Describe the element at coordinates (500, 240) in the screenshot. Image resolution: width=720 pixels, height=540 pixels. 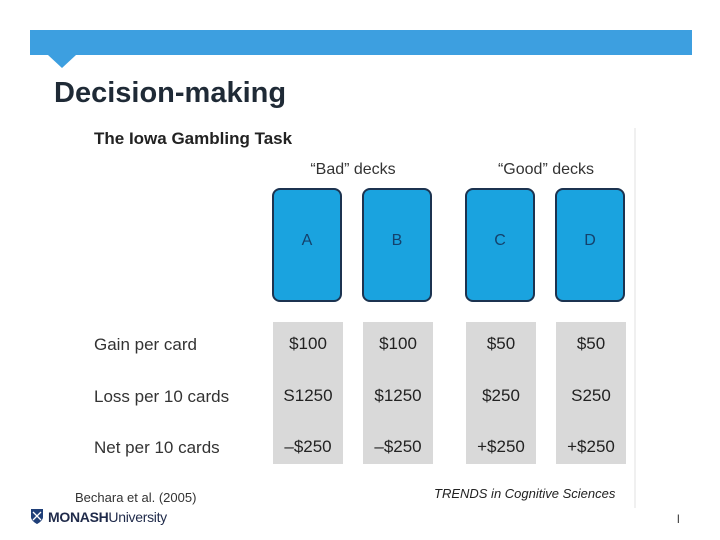
I see `deck-letter-c: C` at that location.